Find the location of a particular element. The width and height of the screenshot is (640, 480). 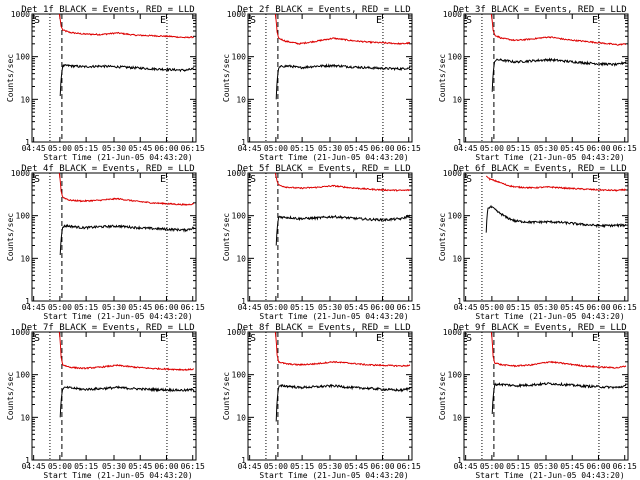

panel-title: Det 2f BLACK = Events, RED = LLD is located at coordinates (323, 10).